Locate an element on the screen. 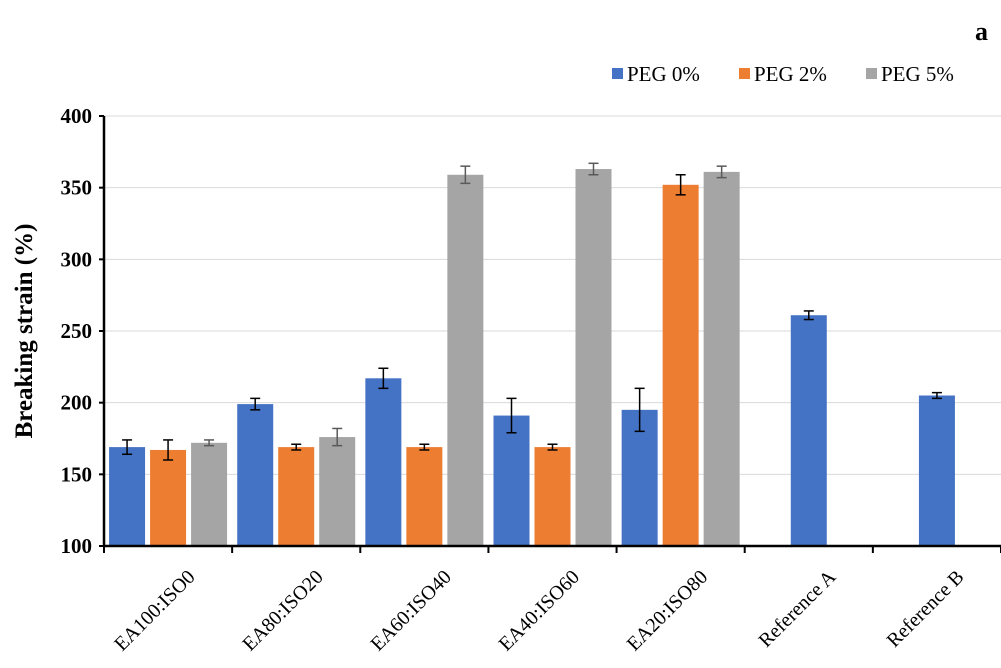 Image resolution: width=1001 pixels, height=668 pixels. y-tick-label: 400 is located at coordinates (77, 116).